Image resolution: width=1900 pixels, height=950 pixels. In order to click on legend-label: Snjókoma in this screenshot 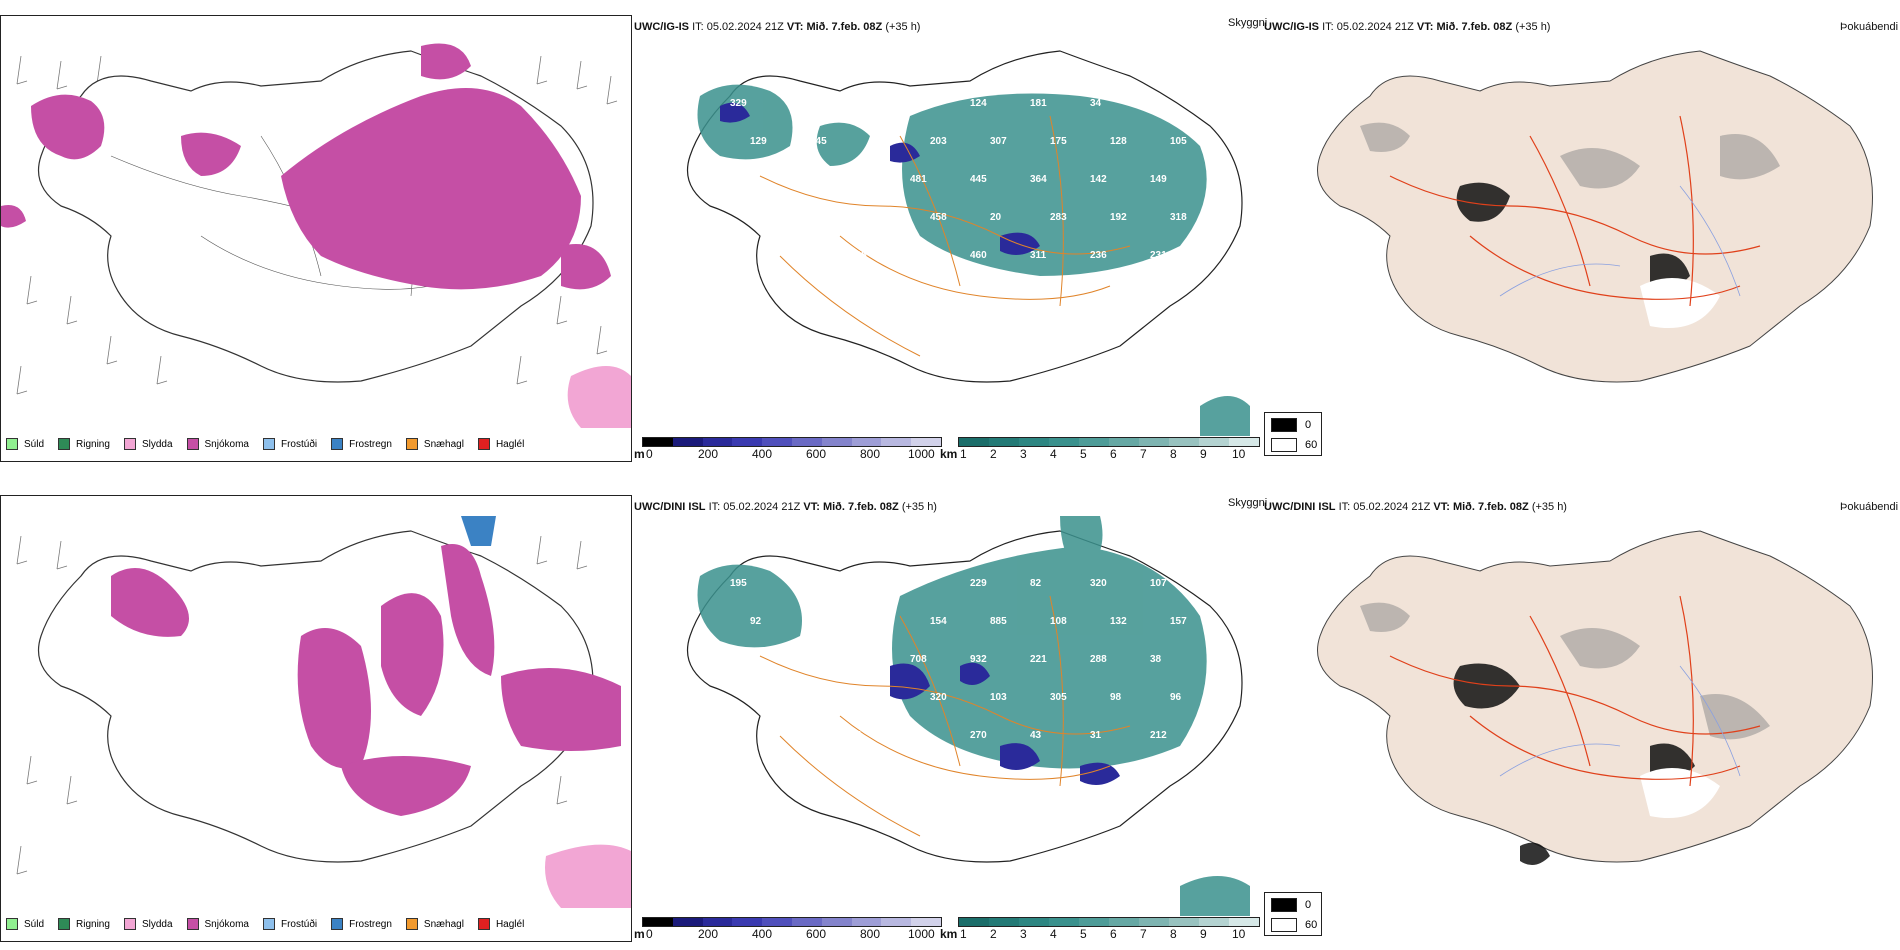, I will do `click(226, 924)`.